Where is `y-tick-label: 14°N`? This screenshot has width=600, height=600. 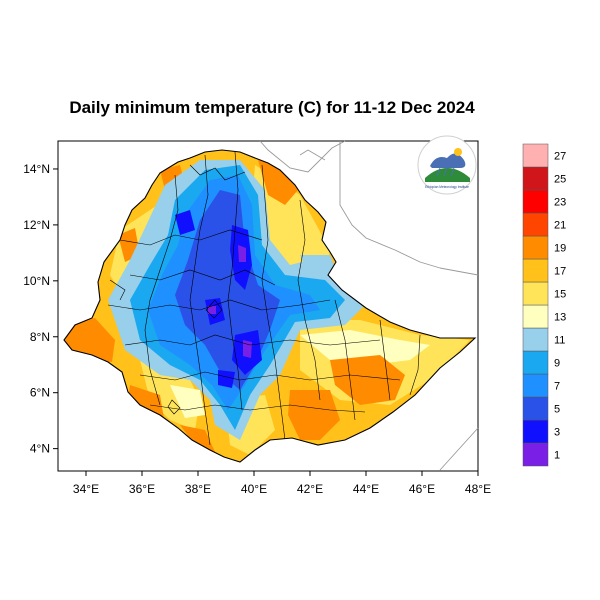 y-tick-label: 14°N is located at coordinates (36, 169).